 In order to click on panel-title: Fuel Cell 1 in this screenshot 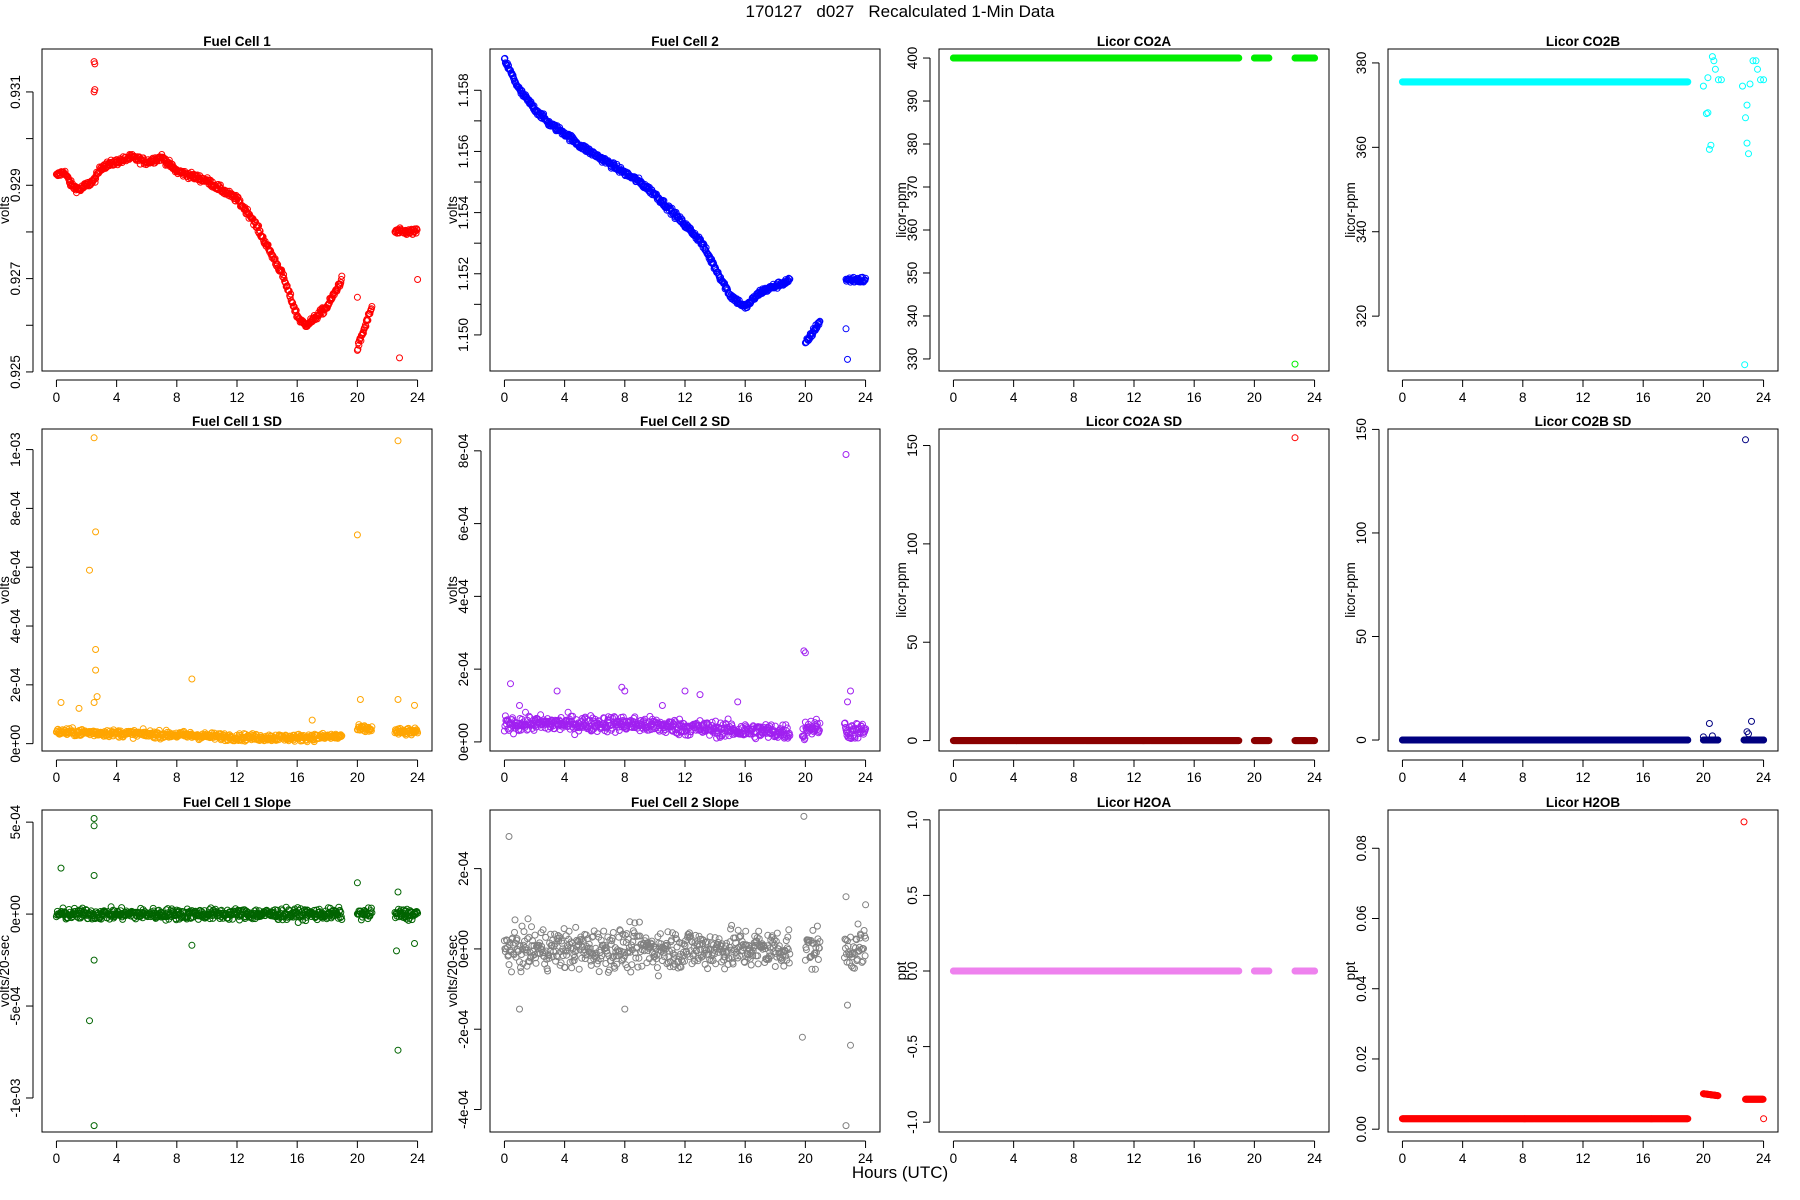, I will do `click(237, 41)`.